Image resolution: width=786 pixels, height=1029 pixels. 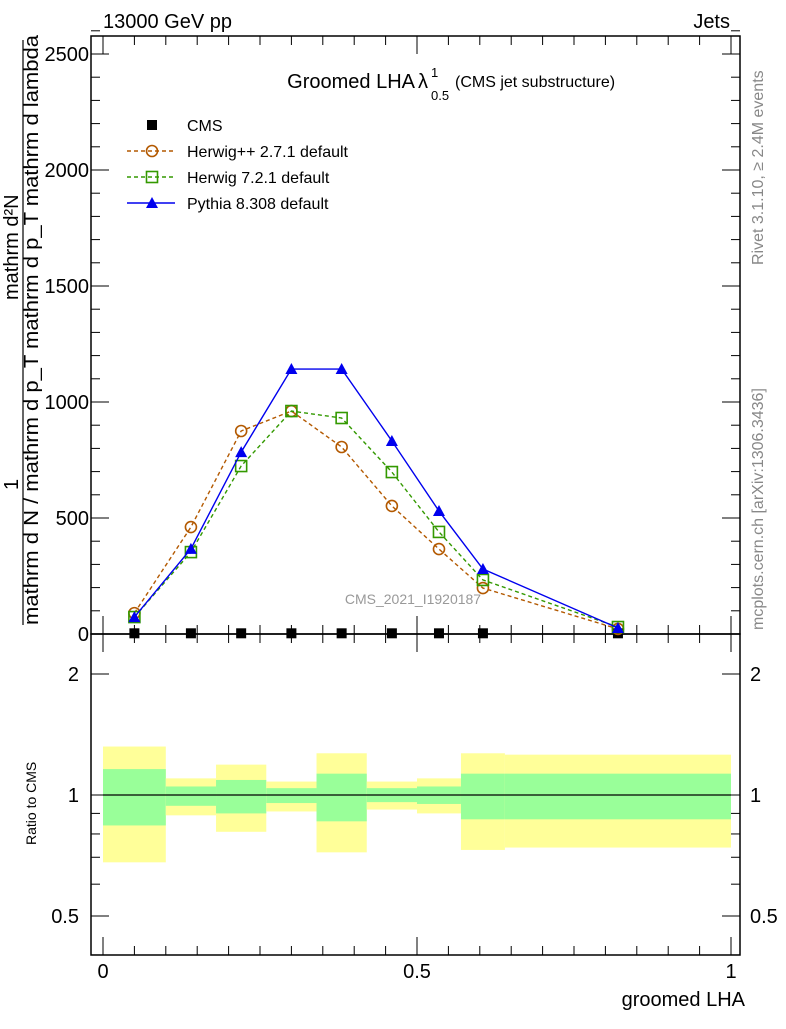 I want to click on header-left: 13000 GeV pp, so click(x=167, y=22).